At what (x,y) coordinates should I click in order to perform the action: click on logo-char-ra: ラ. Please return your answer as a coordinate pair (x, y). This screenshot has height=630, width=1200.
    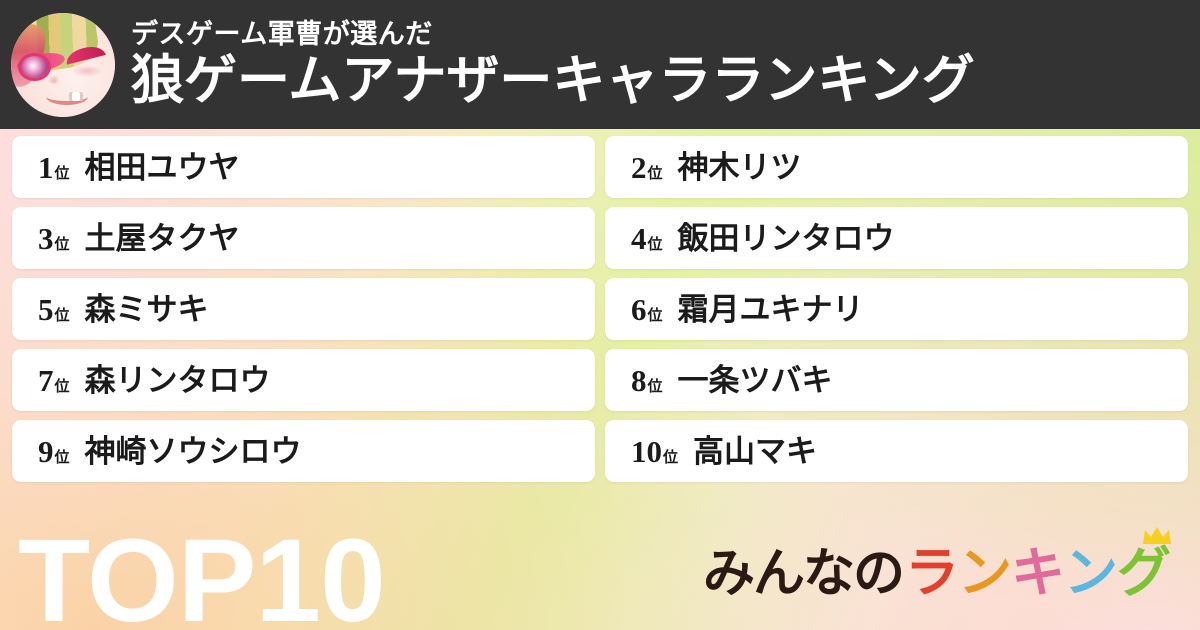
    Looking at the image, I should click on (932, 573).